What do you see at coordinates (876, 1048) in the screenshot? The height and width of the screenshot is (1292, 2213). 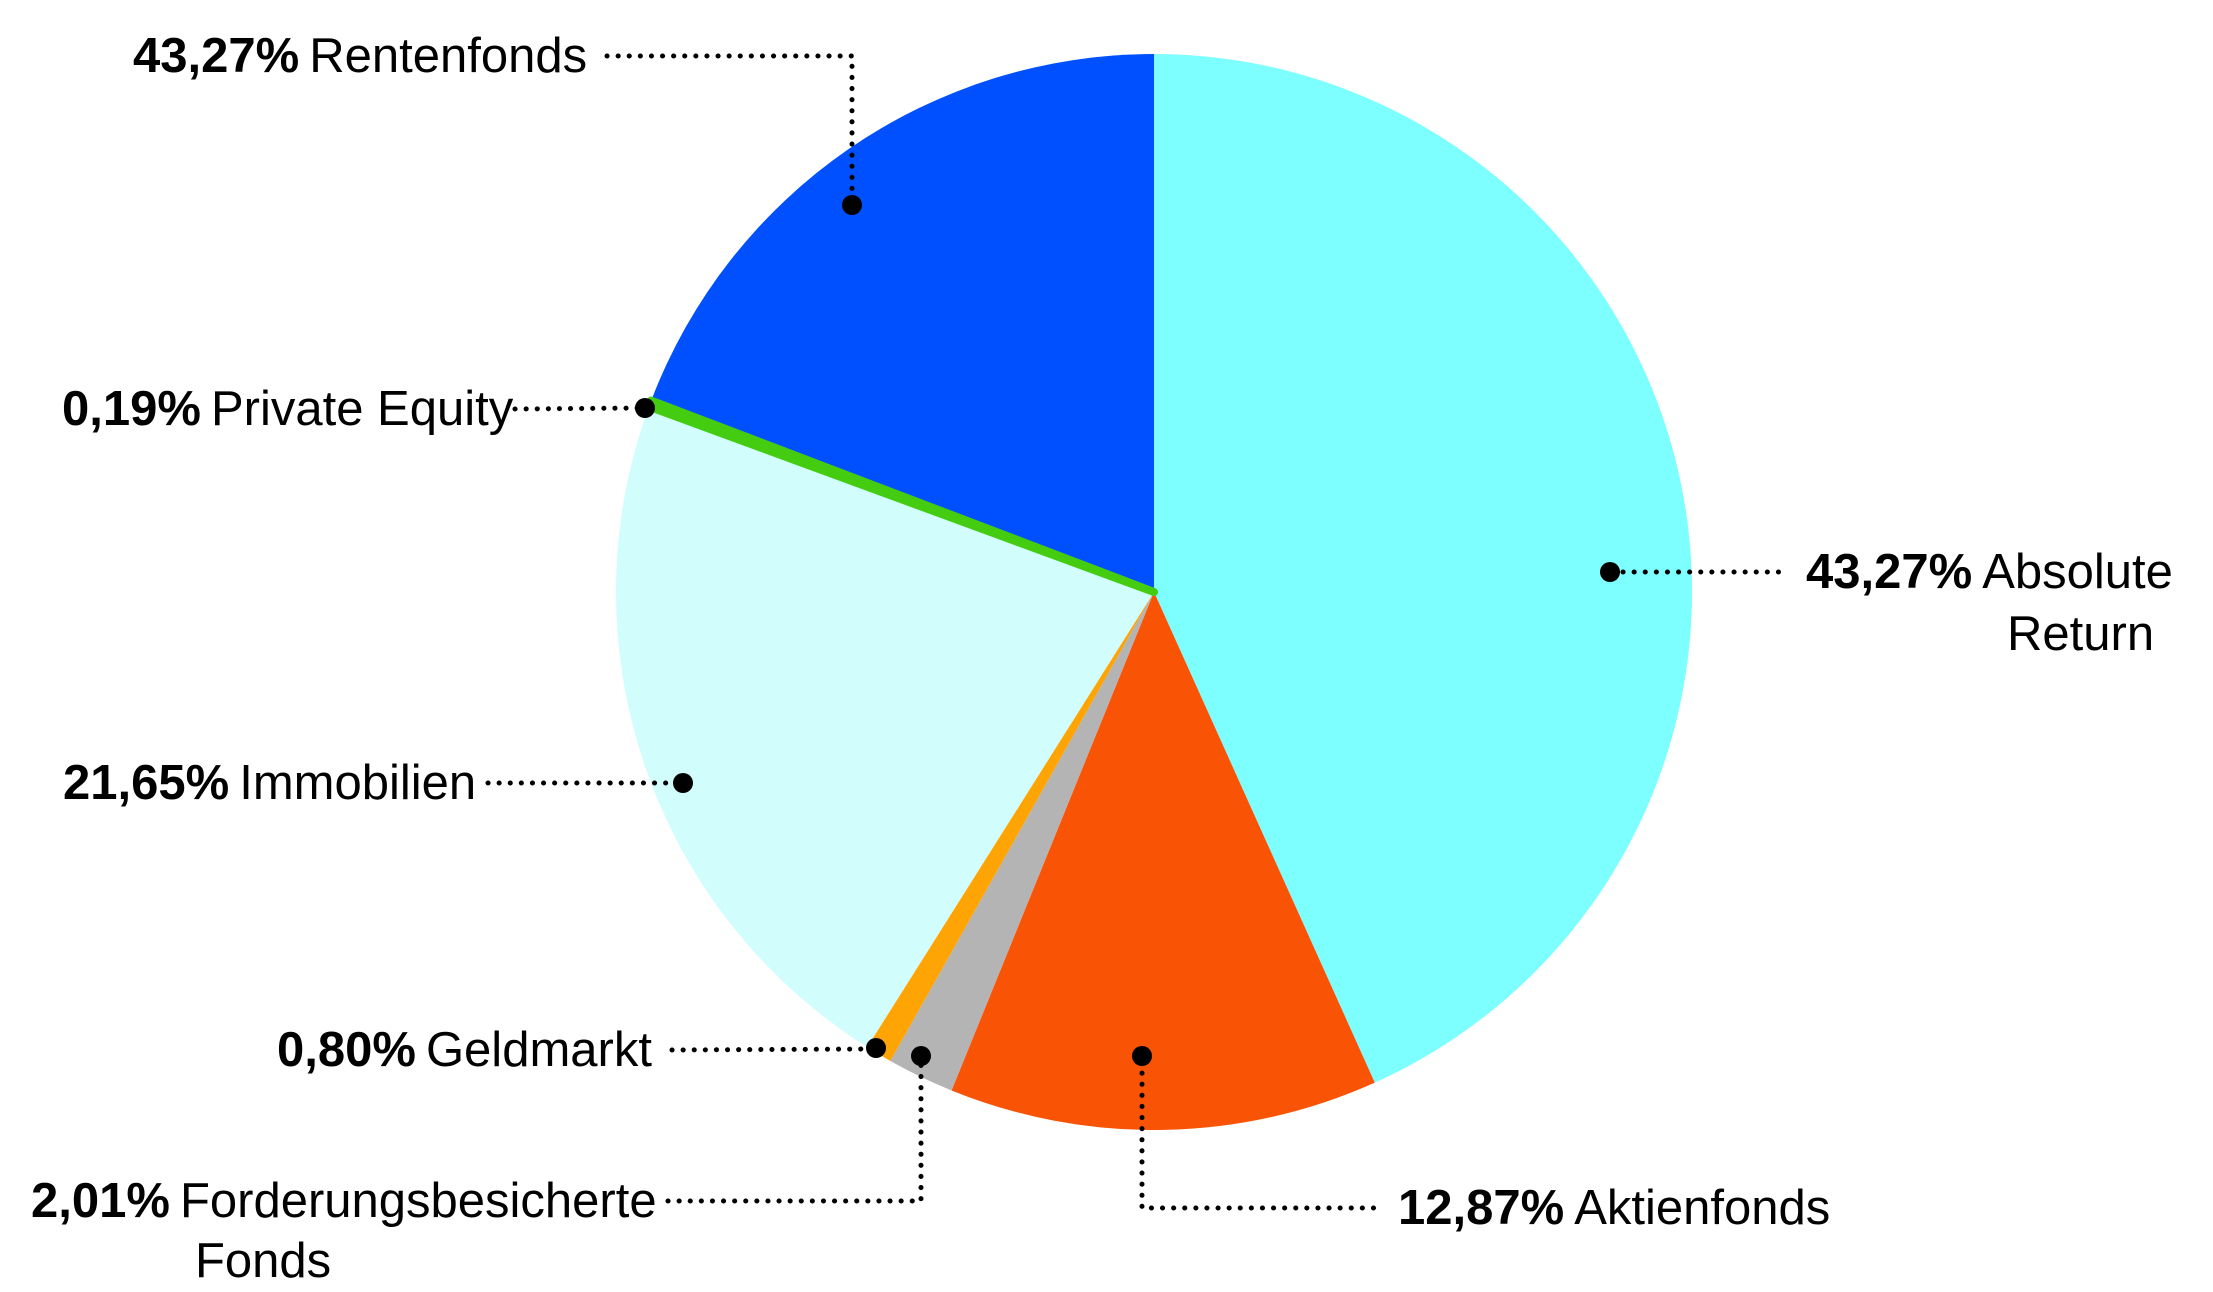 I see `marker-dot-geldmarkt` at bounding box center [876, 1048].